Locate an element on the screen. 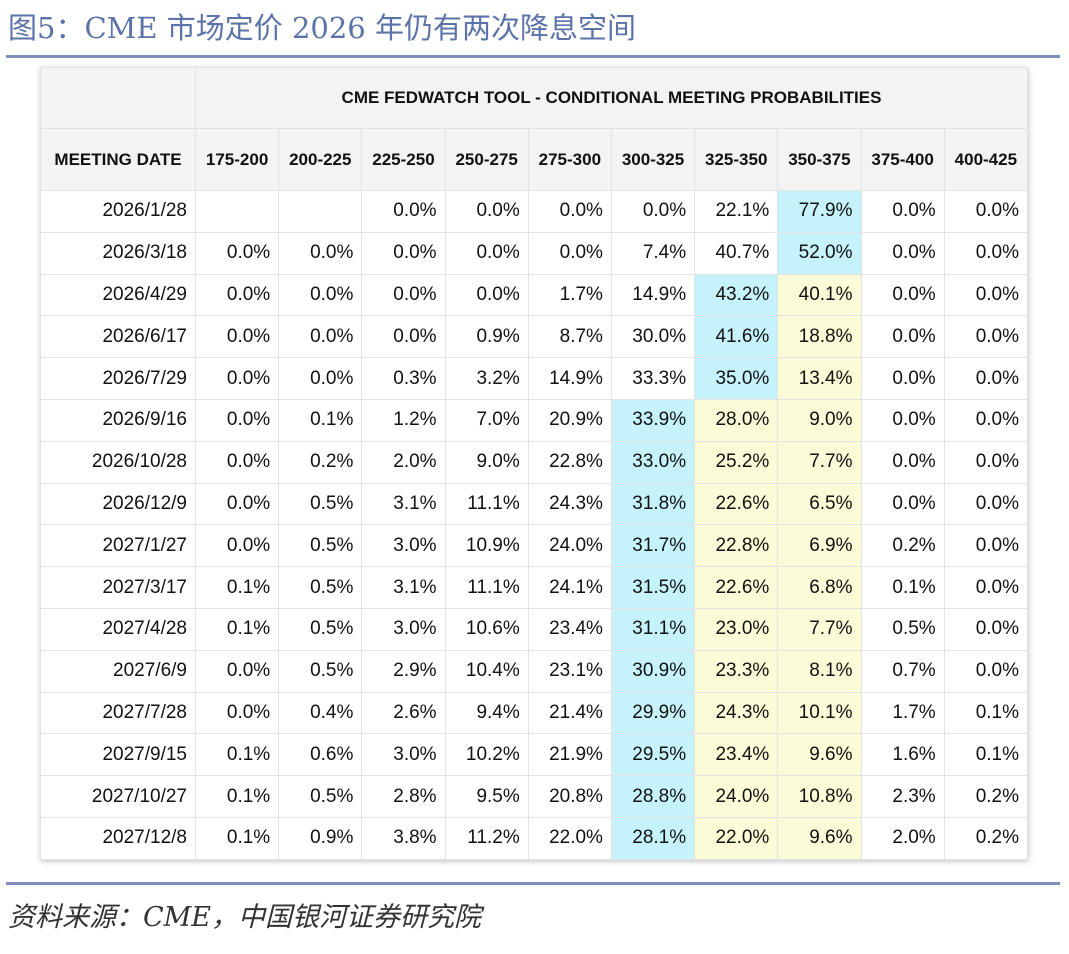 Image resolution: width=1069 pixels, height=954 pixels. probability-cell: 29.5% is located at coordinates (653, 755).